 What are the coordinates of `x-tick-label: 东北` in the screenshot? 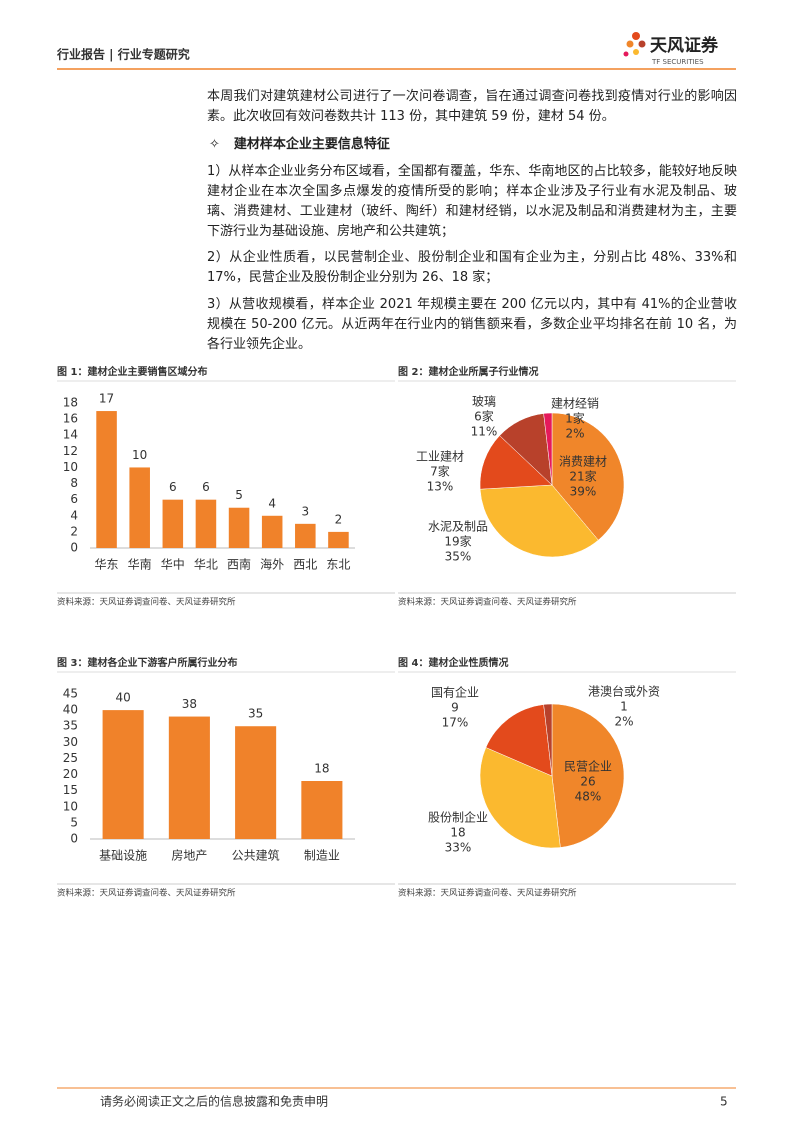 It's located at (338, 565).